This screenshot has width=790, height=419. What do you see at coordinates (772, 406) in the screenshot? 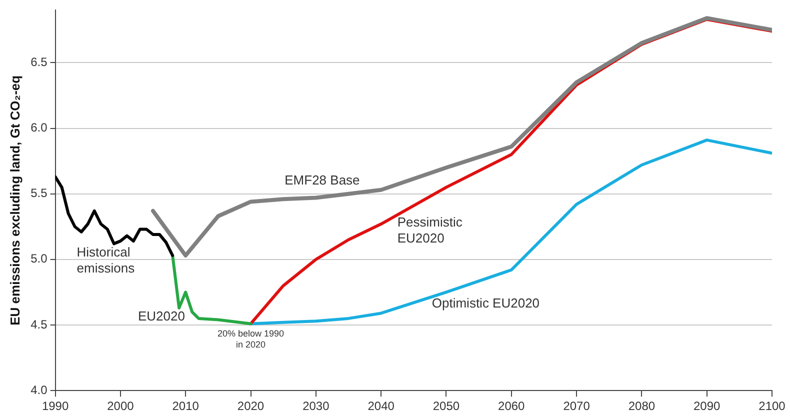
I see `x-tick-label: 2100` at bounding box center [772, 406].